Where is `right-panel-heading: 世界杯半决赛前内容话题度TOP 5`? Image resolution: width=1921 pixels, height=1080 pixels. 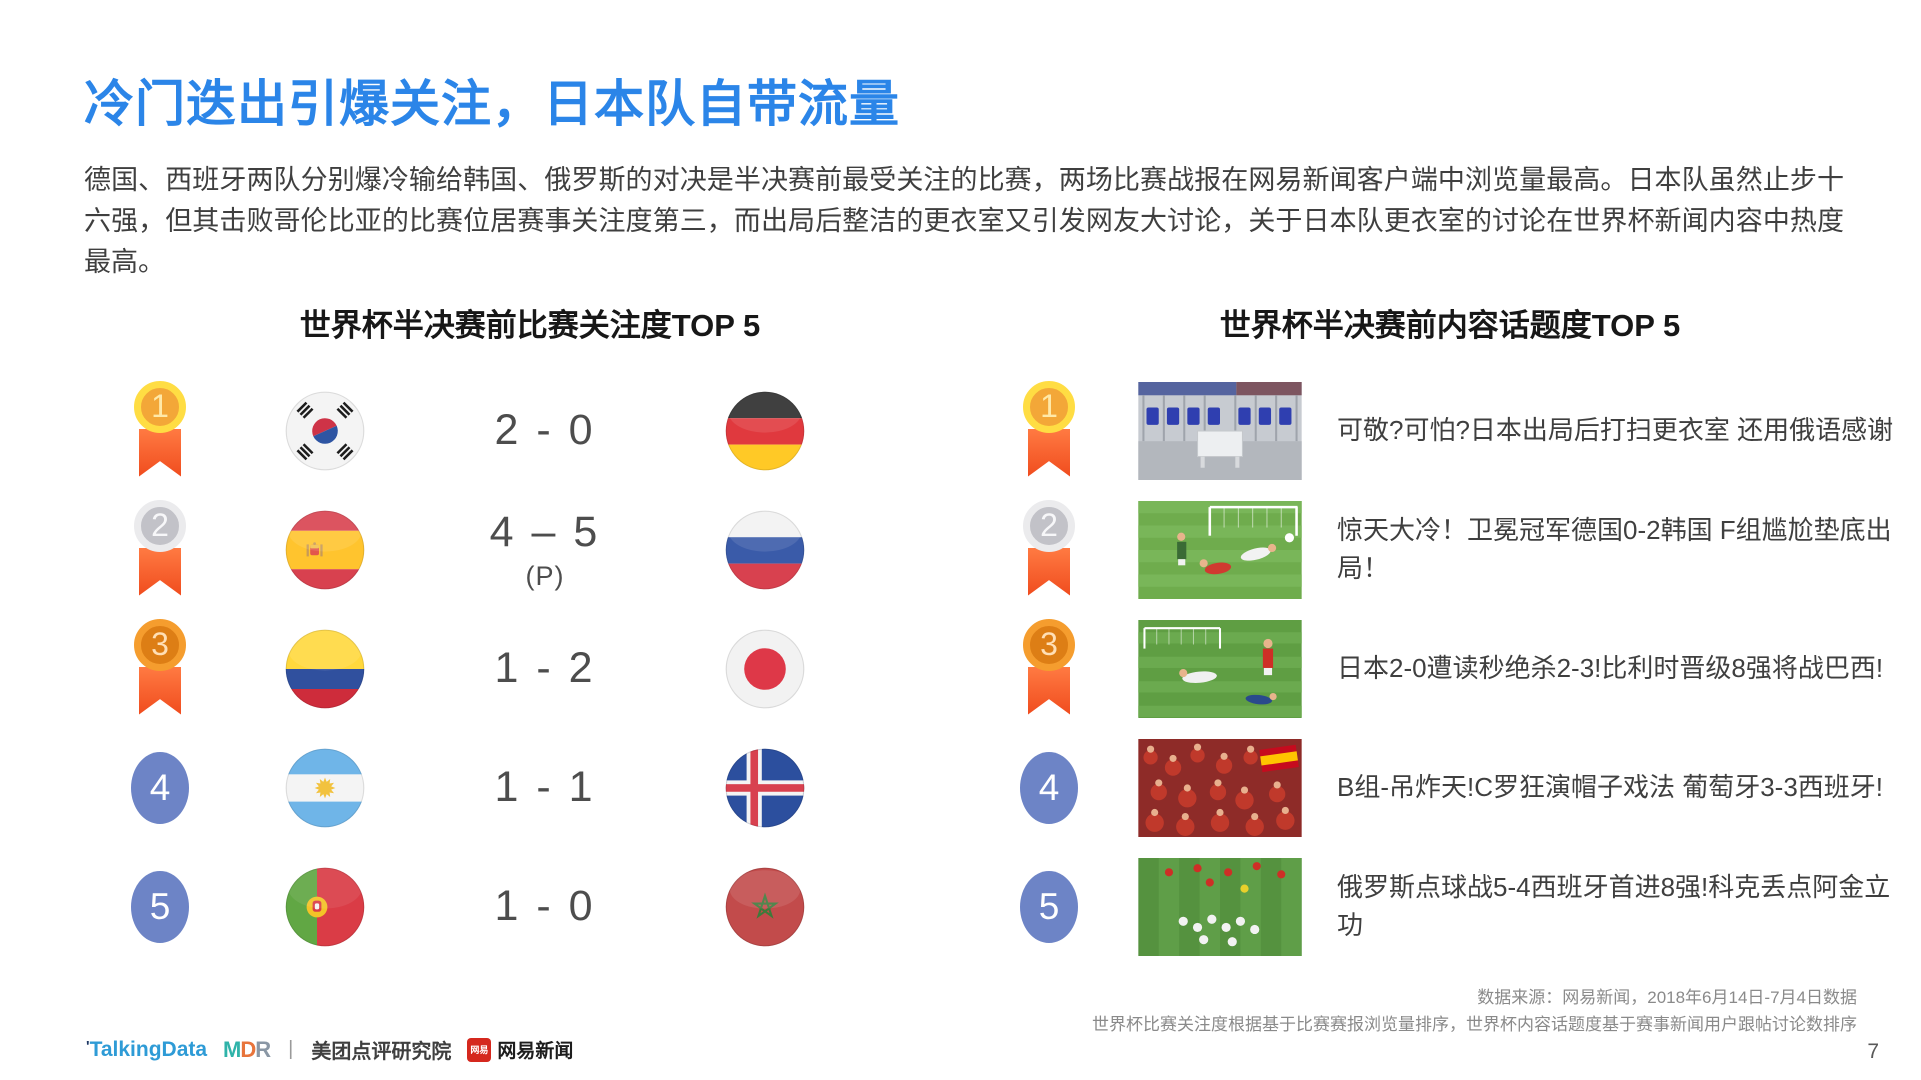
right-panel-heading: 世界杯半决赛前内容话题度TOP 5 is located at coordinates (1450, 325).